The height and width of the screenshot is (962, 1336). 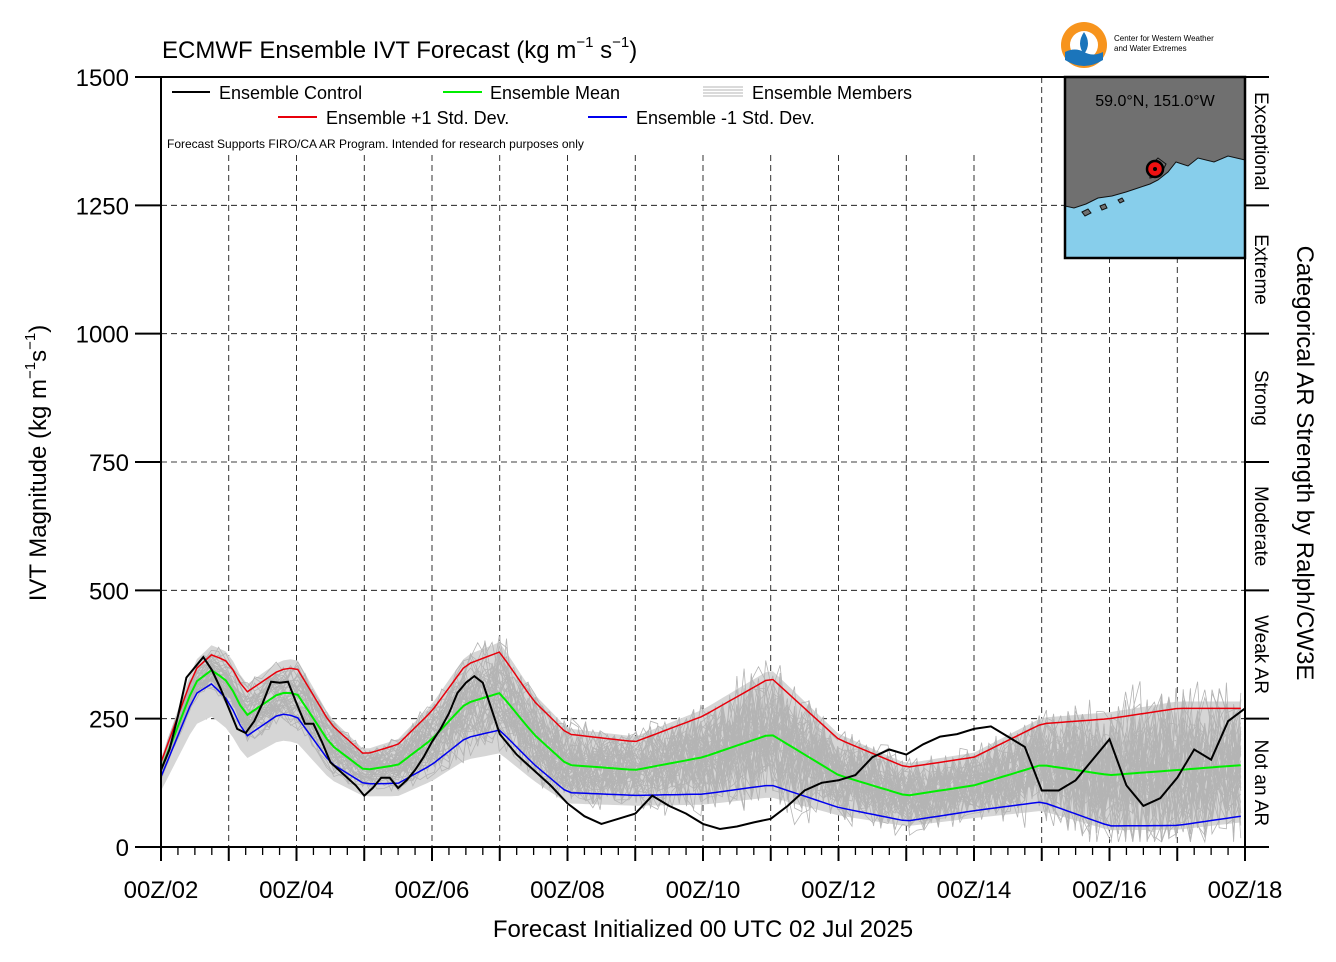 What do you see at coordinates (974, 890) in the screenshot?
I see `x-tick-label: 00Z/14` at bounding box center [974, 890].